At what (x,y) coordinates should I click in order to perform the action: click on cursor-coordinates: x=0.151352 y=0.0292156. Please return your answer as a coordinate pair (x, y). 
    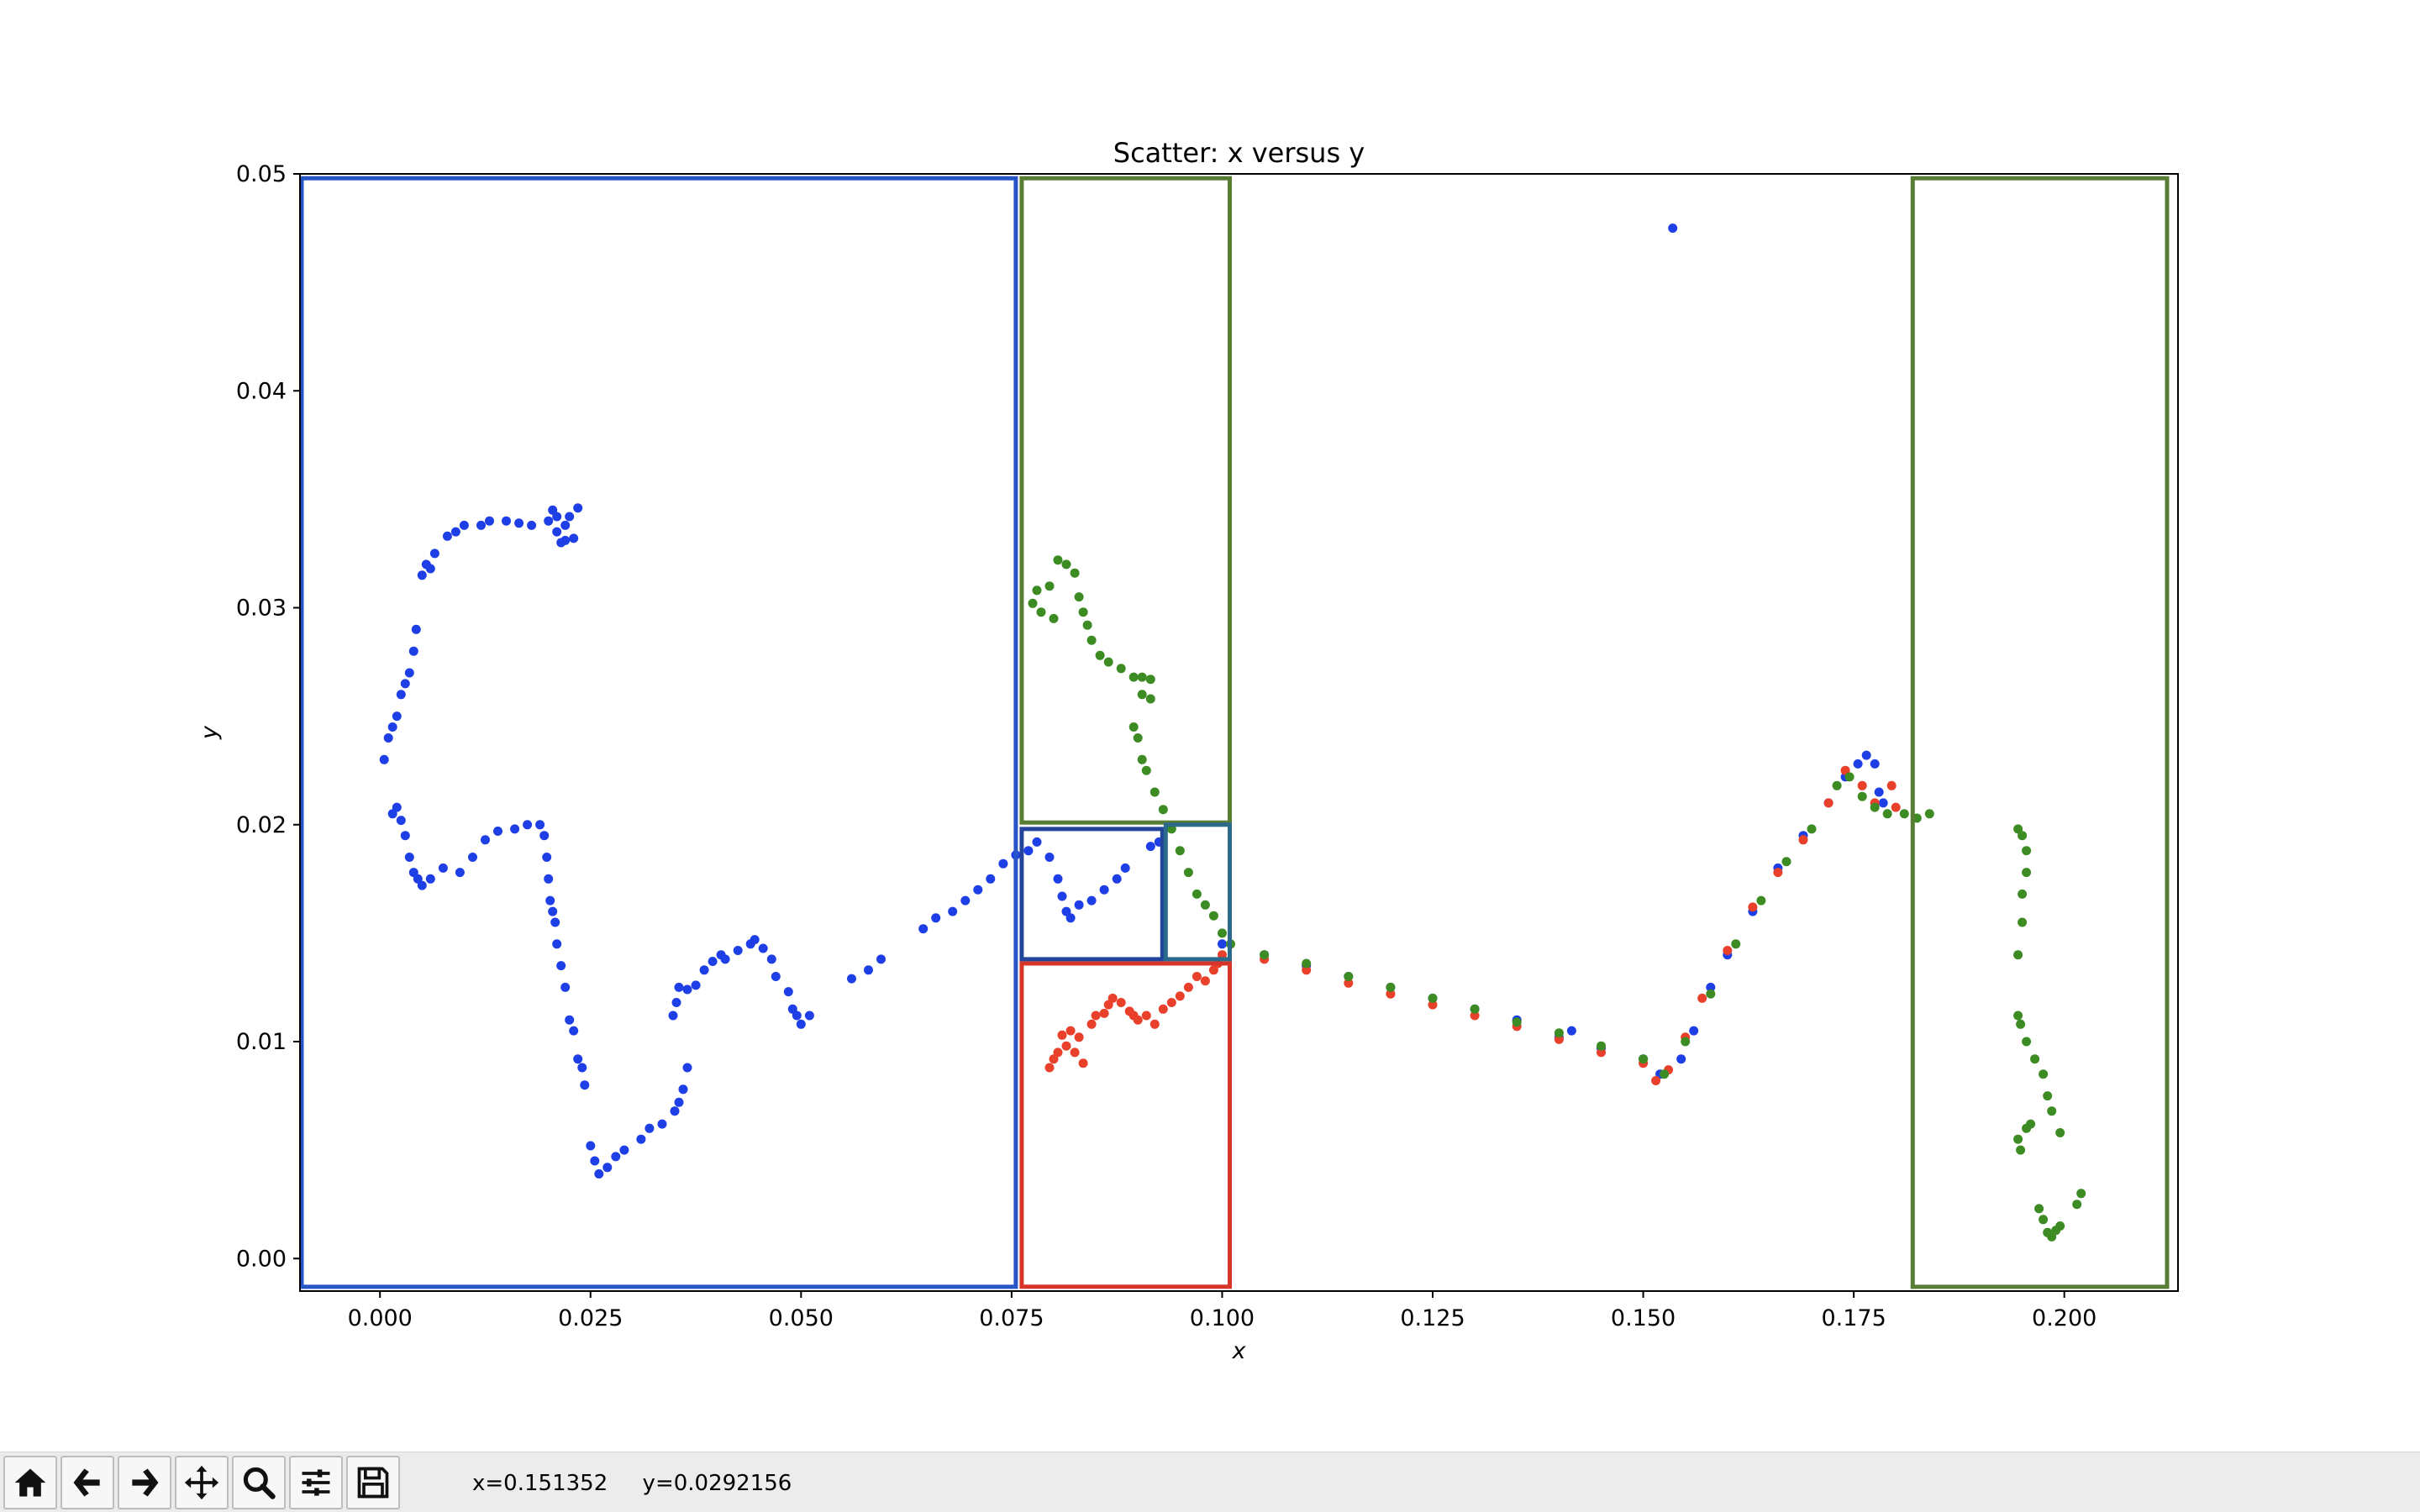
    Looking at the image, I should click on (632, 1483).